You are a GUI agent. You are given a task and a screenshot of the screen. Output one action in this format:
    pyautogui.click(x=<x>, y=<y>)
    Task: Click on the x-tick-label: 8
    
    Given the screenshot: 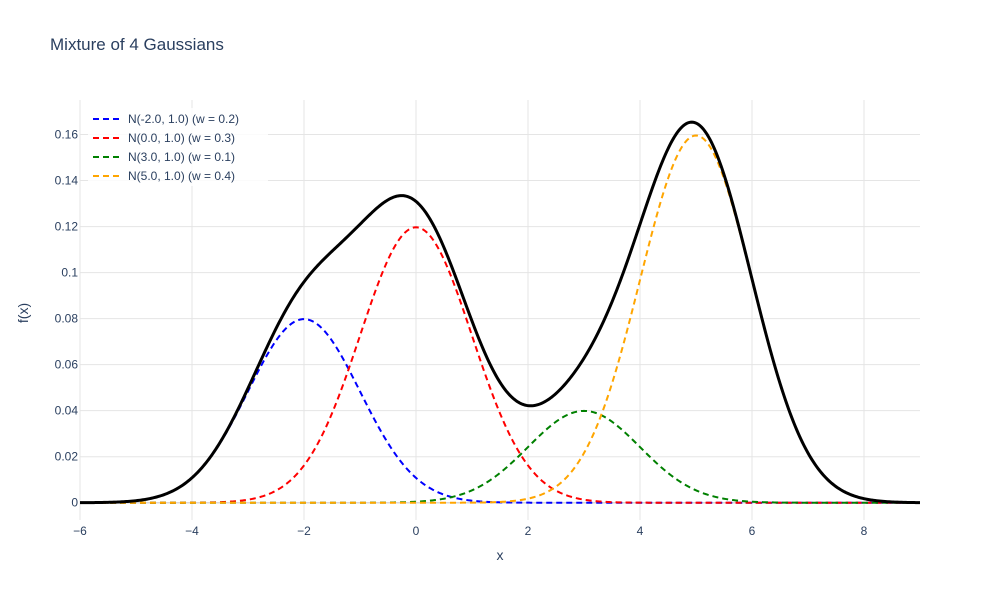 What is the action you would take?
    pyautogui.click(x=864, y=531)
    